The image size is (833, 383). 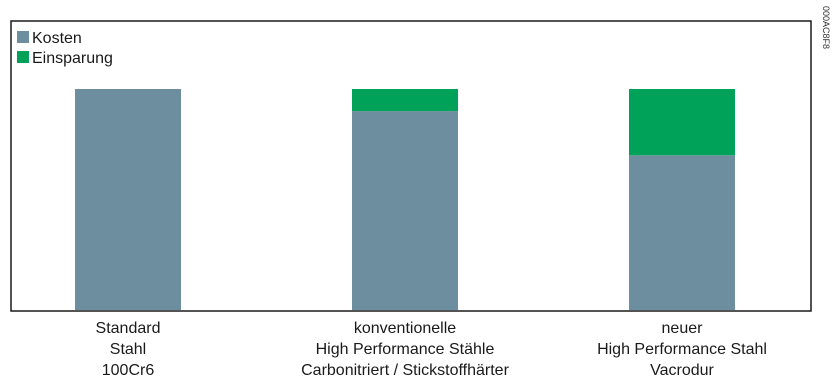 I want to click on legend-swatch-kosten, so click(x=23, y=37).